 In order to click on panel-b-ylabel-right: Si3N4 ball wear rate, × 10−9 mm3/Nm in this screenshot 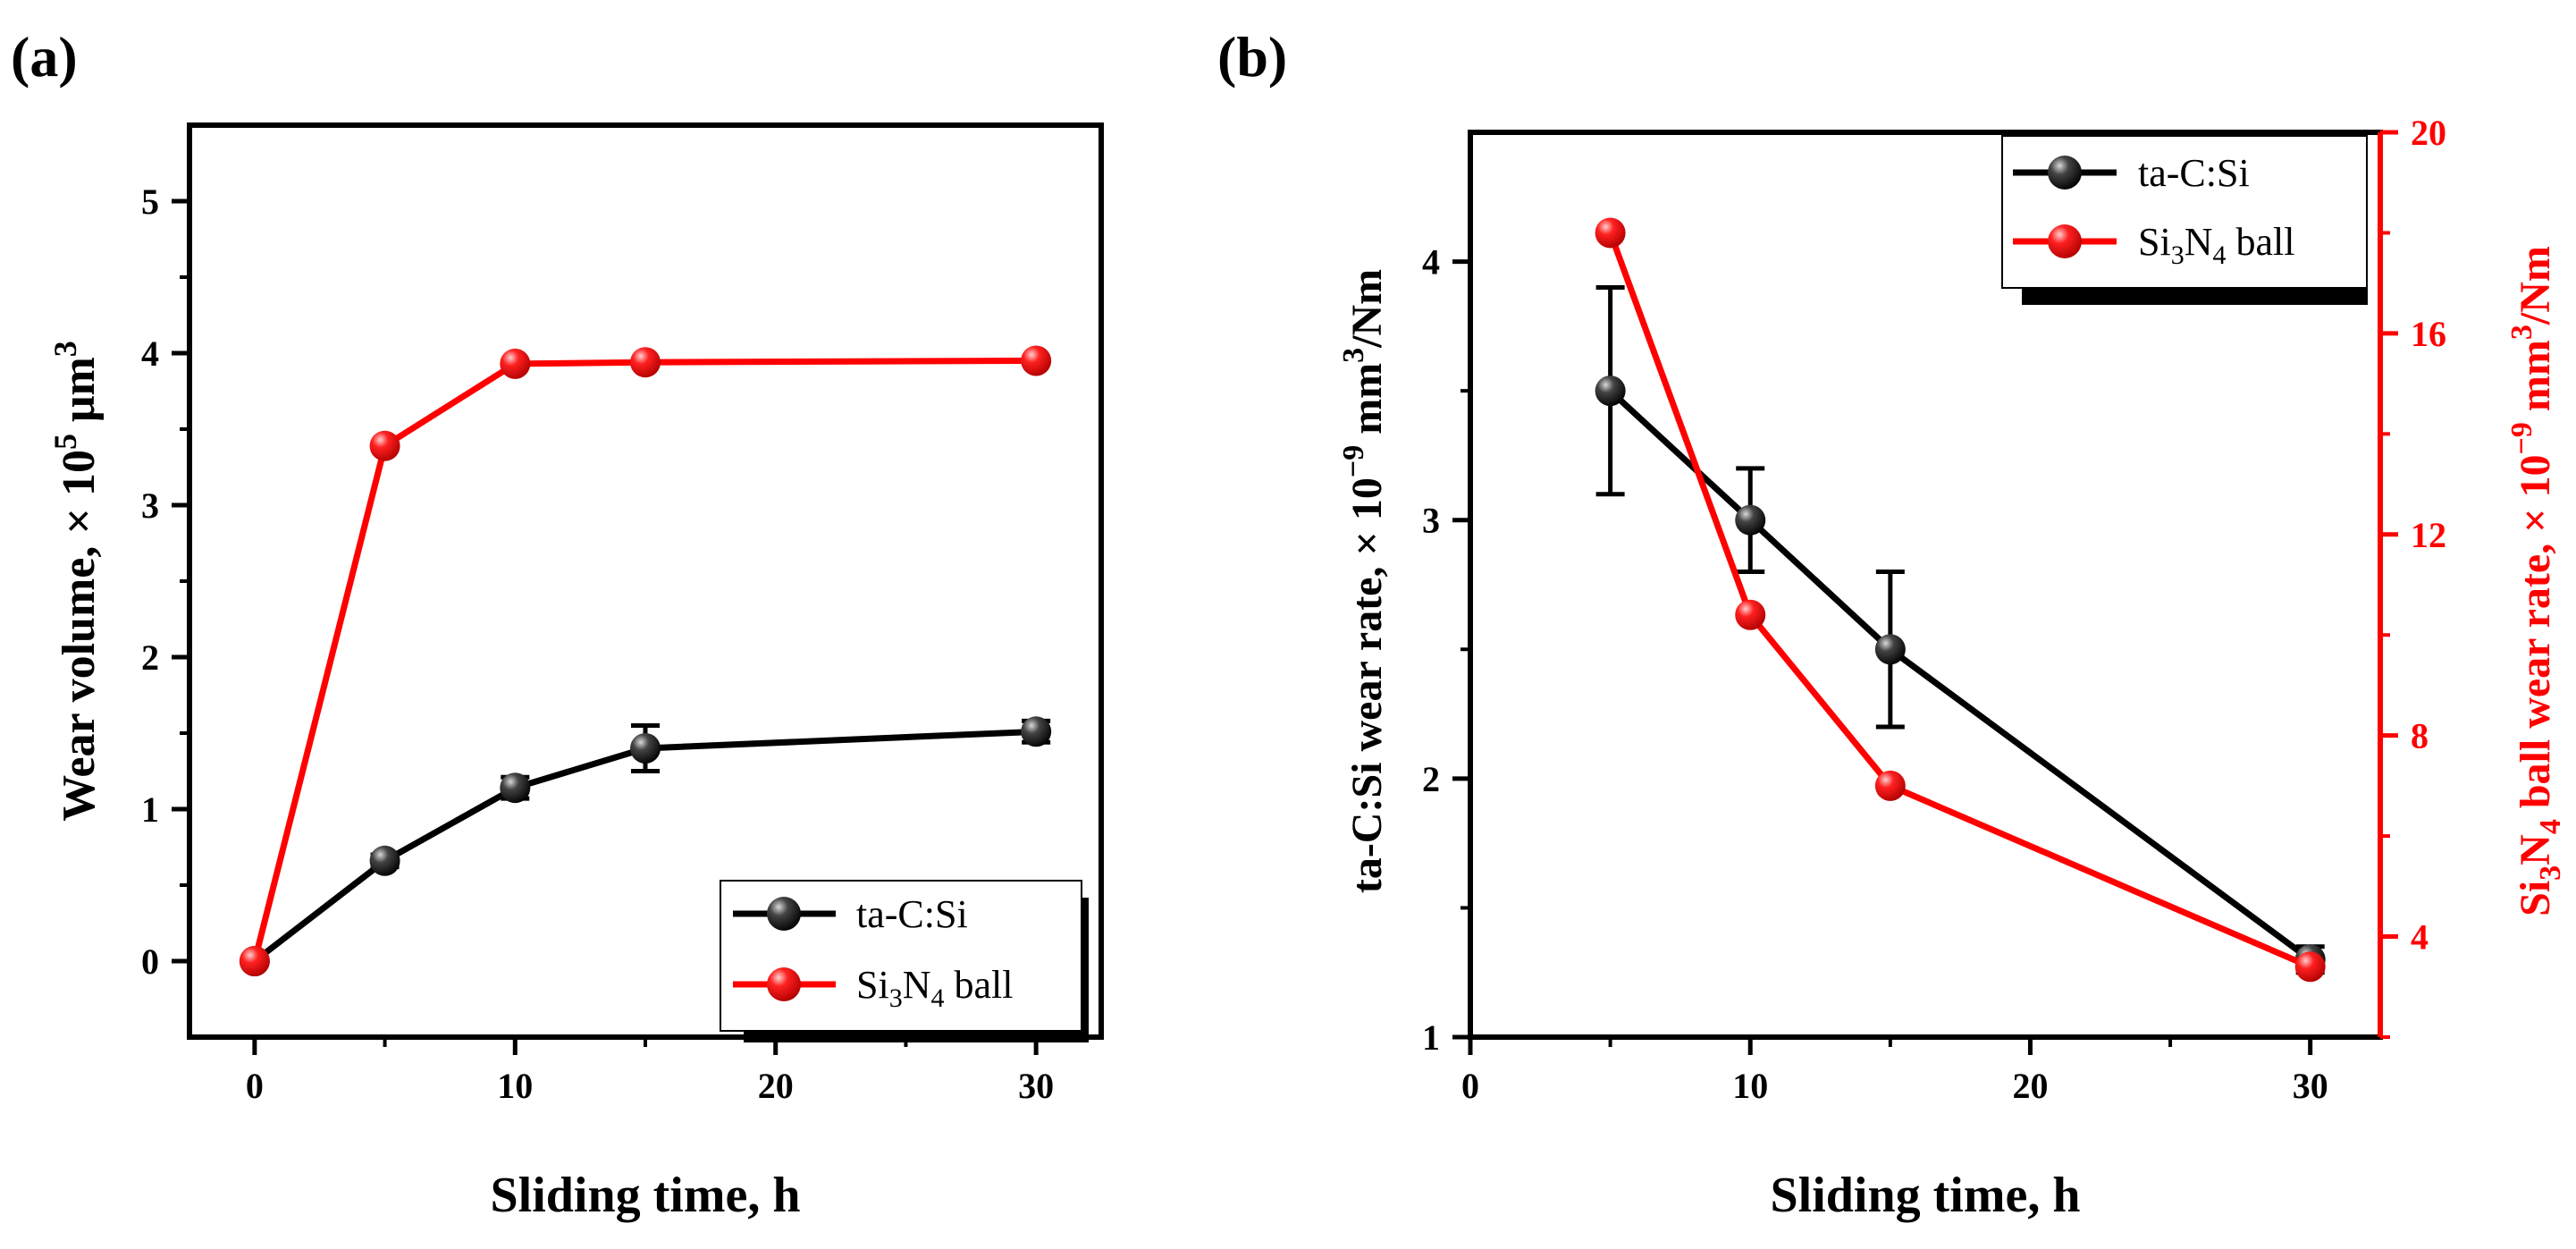, I will do `click(2536, 581)`.